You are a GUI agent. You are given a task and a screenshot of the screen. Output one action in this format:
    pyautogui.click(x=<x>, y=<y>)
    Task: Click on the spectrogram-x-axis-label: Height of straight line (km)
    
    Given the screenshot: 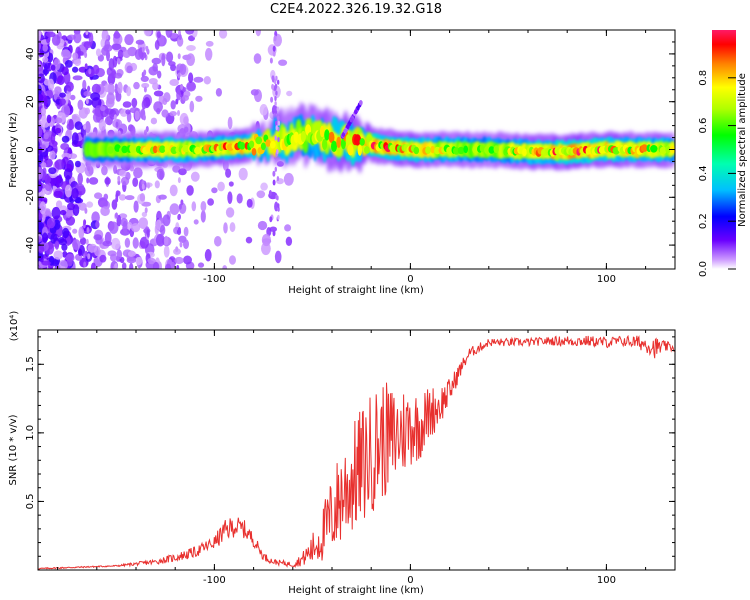 What is the action you would take?
    pyautogui.click(x=356, y=290)
    